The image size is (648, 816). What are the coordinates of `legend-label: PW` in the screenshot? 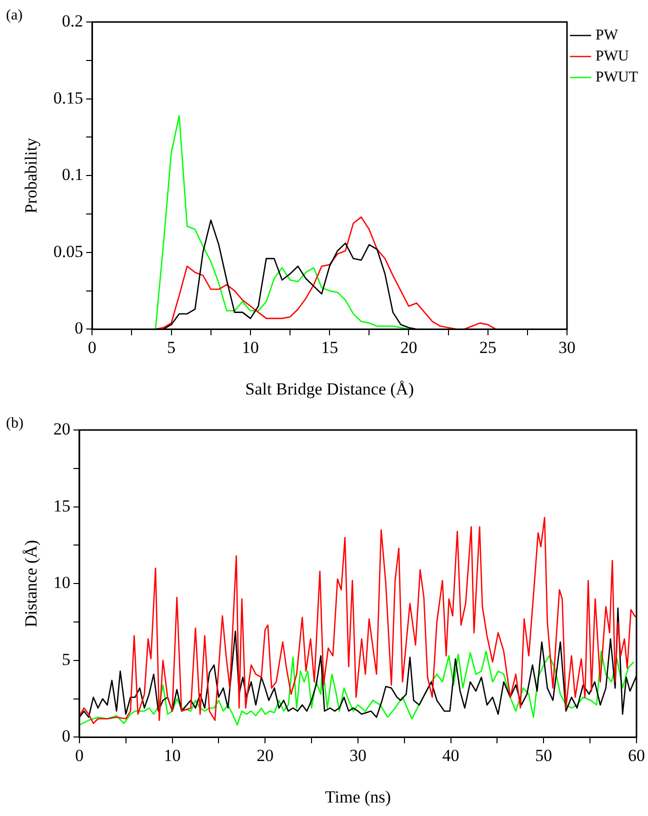 It's located at (607, 35).